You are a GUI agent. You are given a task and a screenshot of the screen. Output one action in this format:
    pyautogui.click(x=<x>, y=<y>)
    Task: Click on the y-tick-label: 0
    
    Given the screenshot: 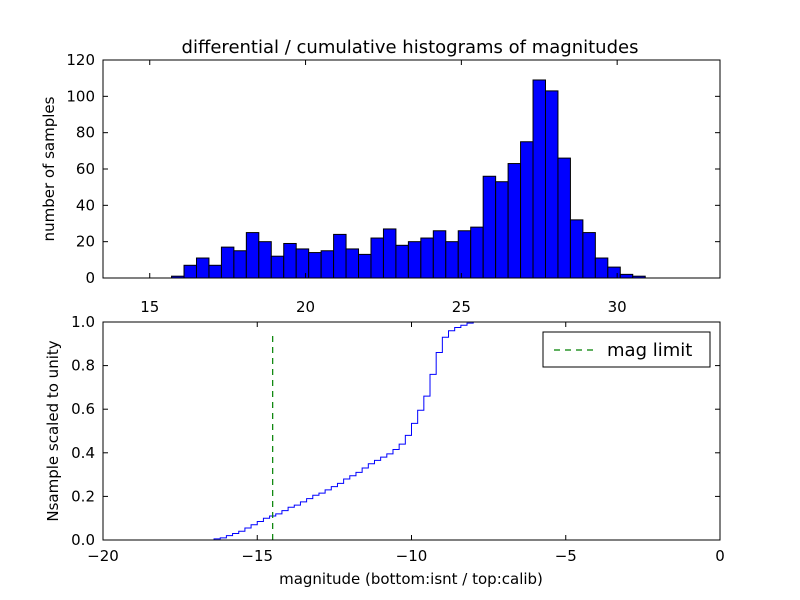 What is the action you would take?
    pyautogui.click(x=90, y=278)
    